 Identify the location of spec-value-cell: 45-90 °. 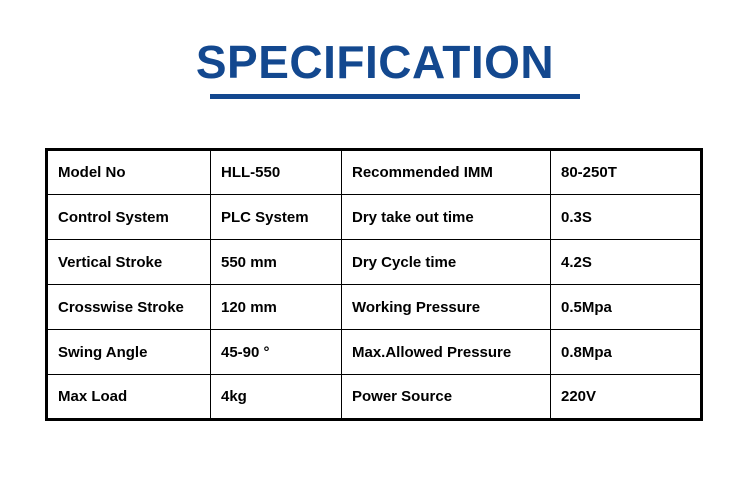
(276, 352).